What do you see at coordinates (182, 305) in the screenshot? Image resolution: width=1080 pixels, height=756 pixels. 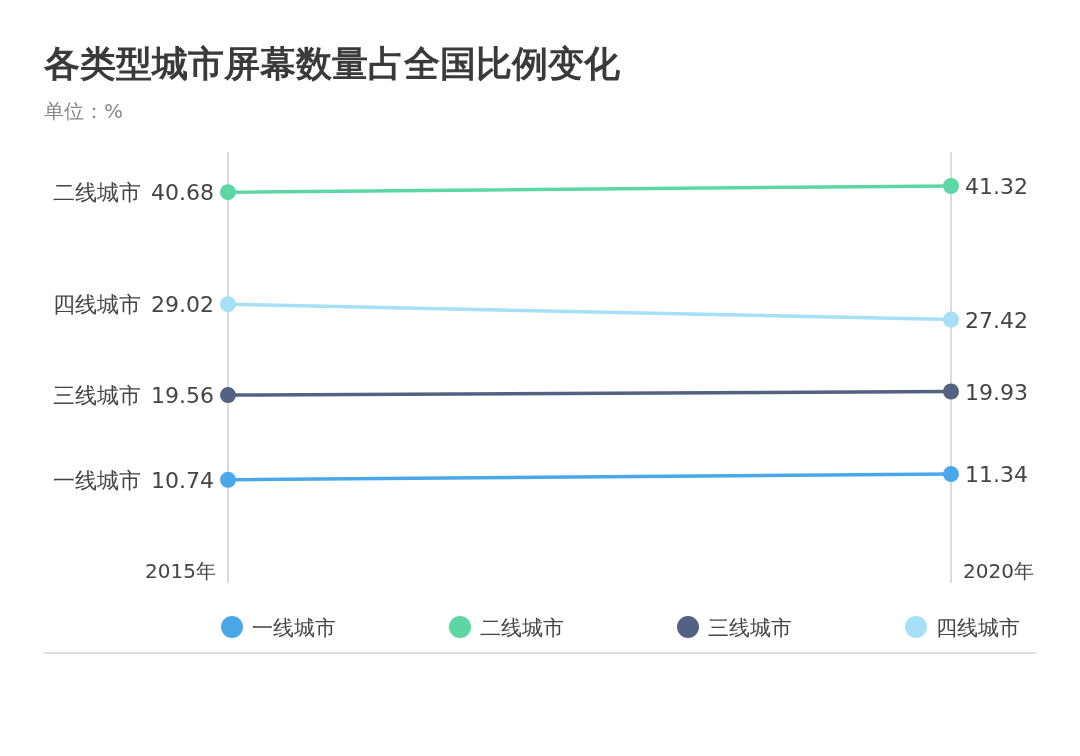 I see `data-label: 29.02` at bounding box center [182, 305].